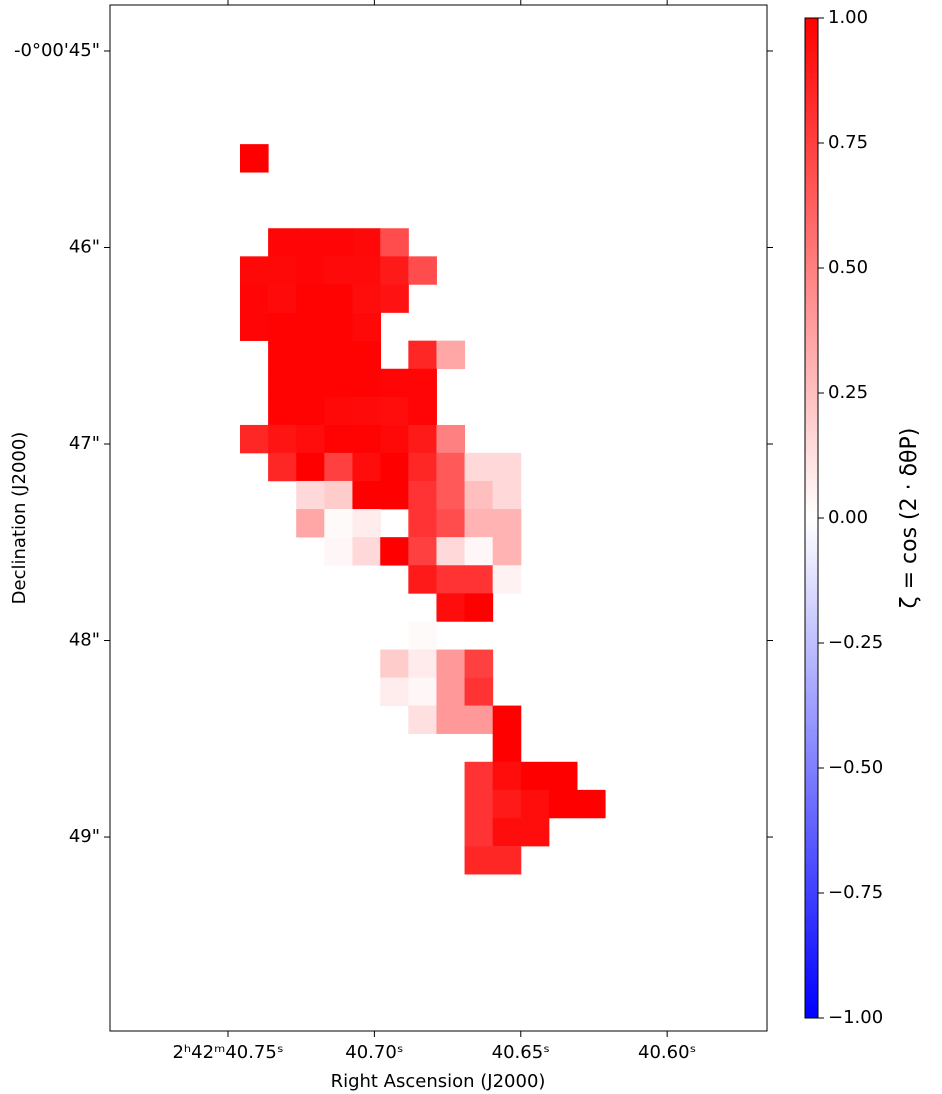  I want to click on colorbar-tick-label: −0.50, so click(855, 767).